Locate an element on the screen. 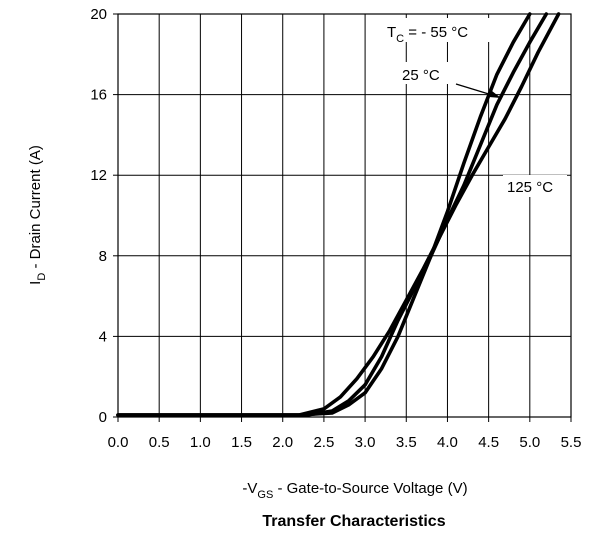  x-tick-label: 5.5 is located at coordinates (571, 442).